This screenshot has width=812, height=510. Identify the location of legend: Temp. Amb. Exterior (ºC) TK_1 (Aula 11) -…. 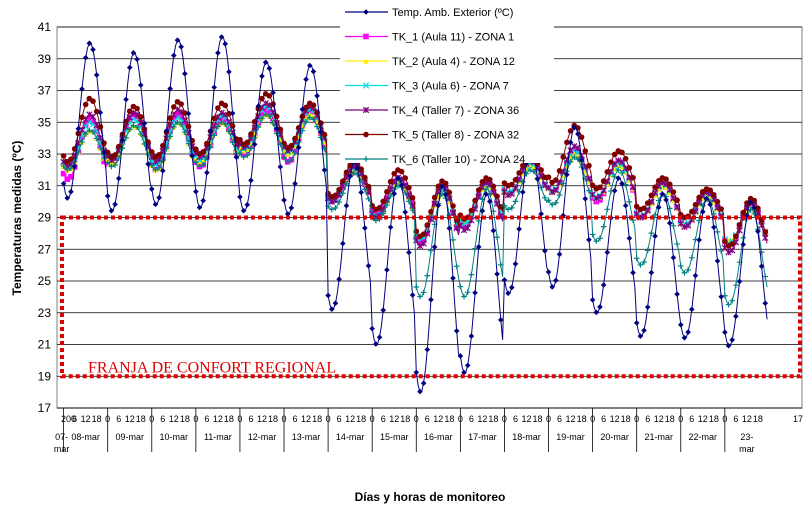
(447, 84).